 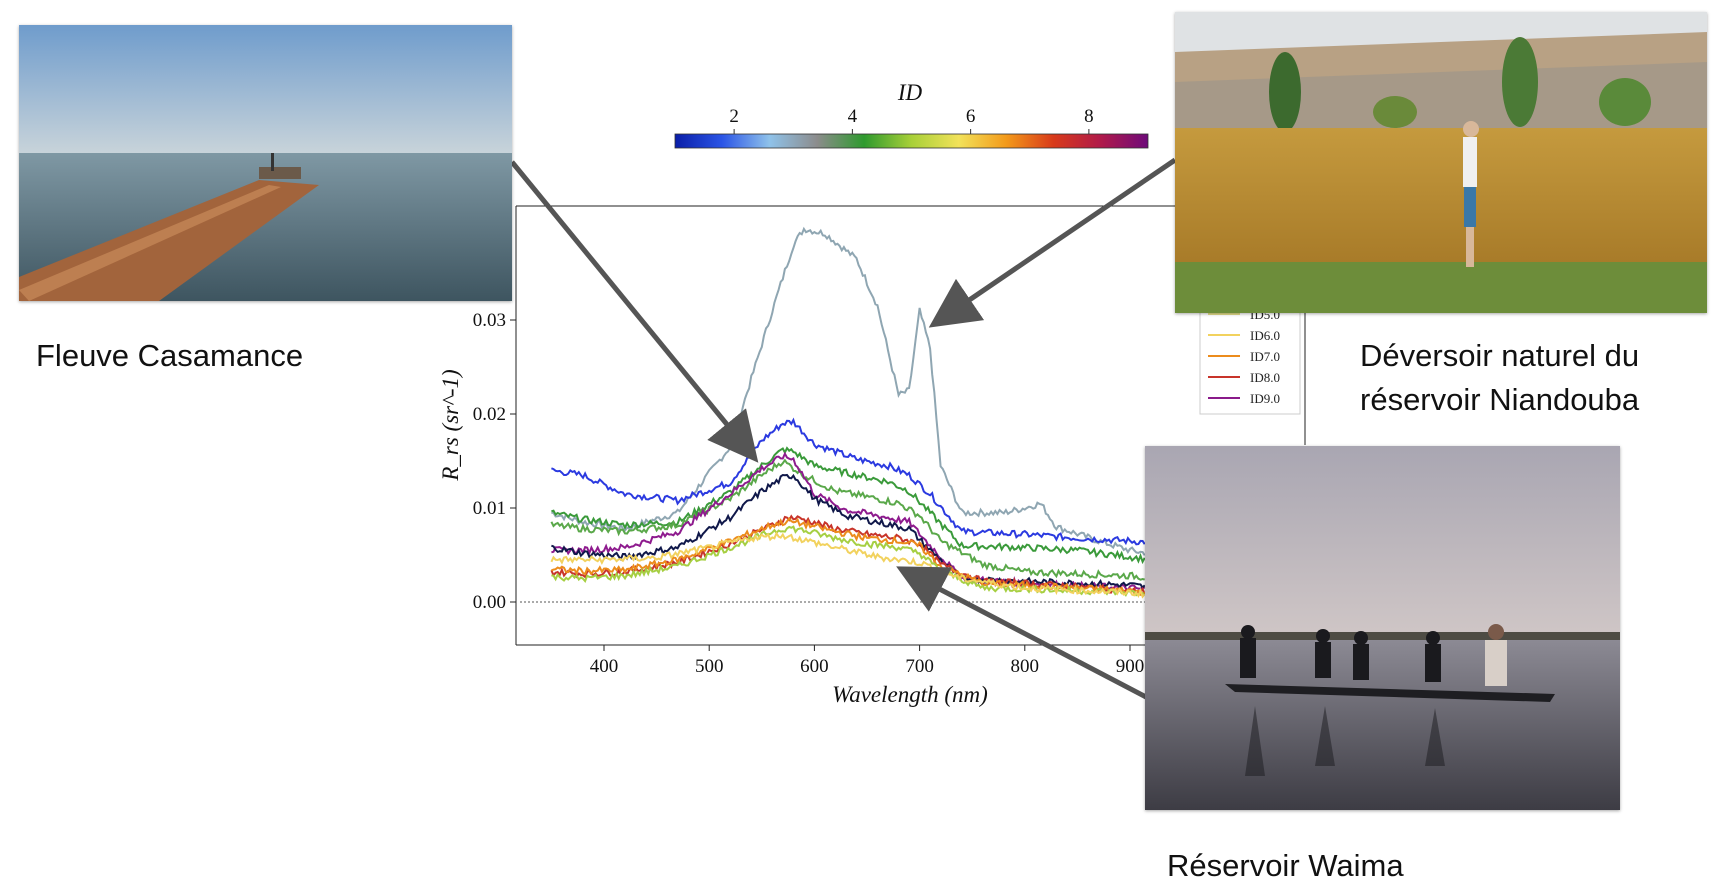 I want to click on colorbar-tick-label: 8, so click(x=1089, y=116).